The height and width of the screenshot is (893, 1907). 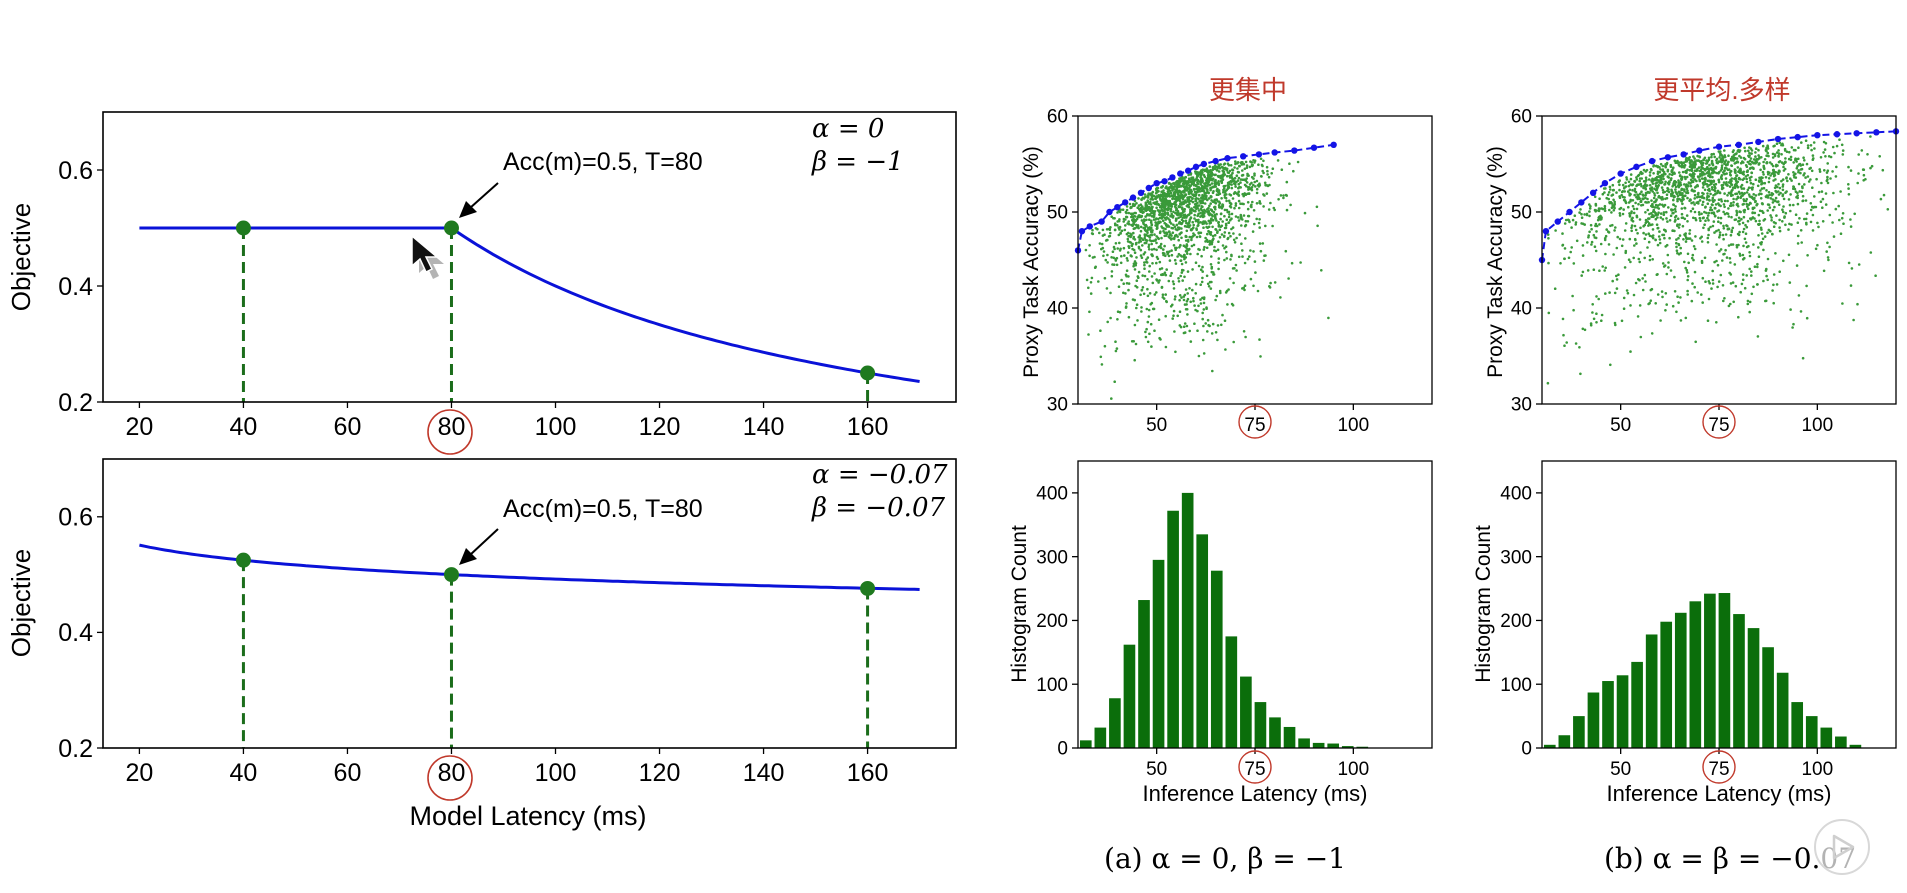 What do you see at coordinates (1225, 858) in the screenshot?
I see `subfigure-caption: (a) α = 0, β = −1` at bounding box center [1225, 858].